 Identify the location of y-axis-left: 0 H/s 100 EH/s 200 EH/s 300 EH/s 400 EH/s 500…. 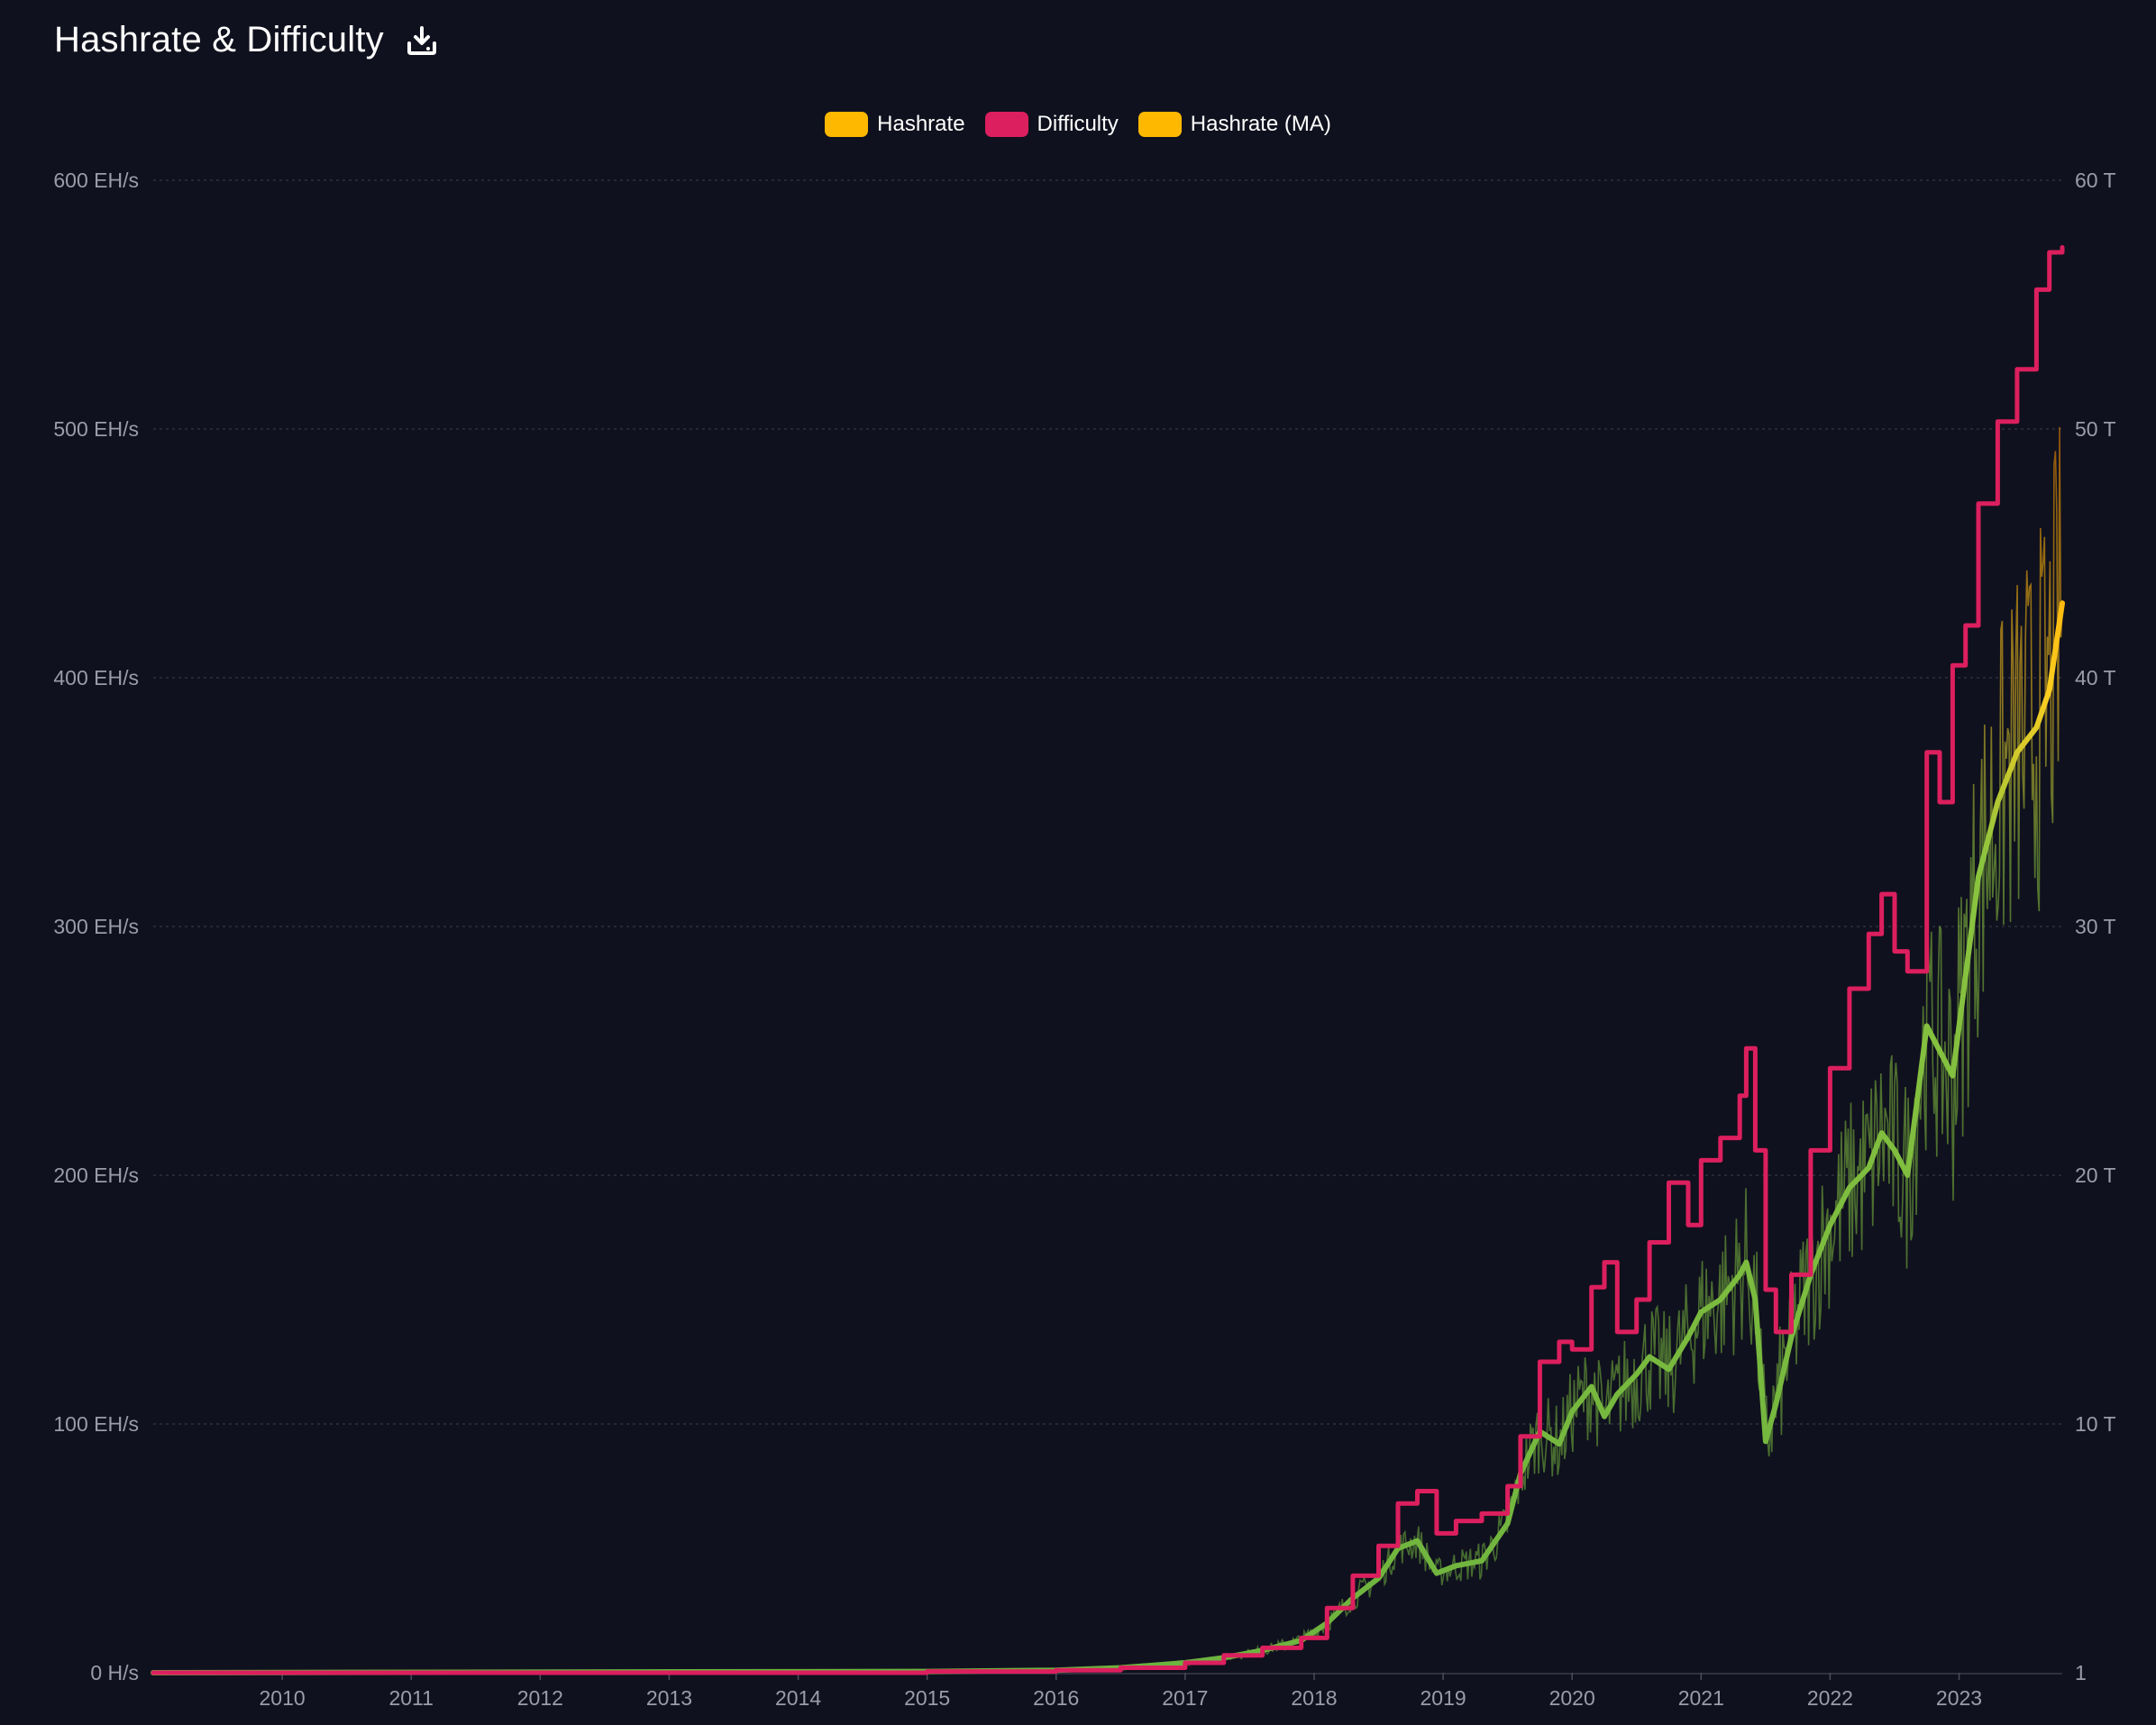
(96, 927).